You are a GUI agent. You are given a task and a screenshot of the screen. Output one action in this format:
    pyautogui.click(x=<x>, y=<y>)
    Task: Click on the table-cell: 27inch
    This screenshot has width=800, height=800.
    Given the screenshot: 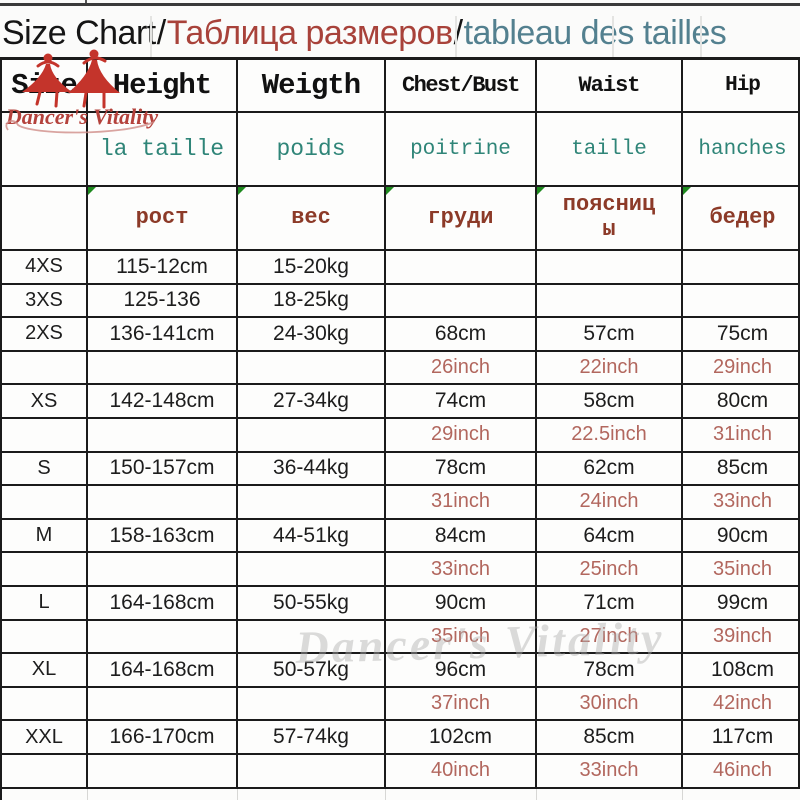 What is the action you would take?
    pyautogui.click(x=610, y=637)
    